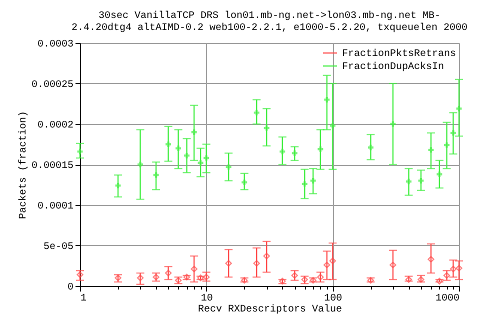 Image resolution: width=480 pixels, height=320 pixels. Describe the element at coordinates (447, 299) in the screenshot. I see `x-tick-label: 1000` at that location.